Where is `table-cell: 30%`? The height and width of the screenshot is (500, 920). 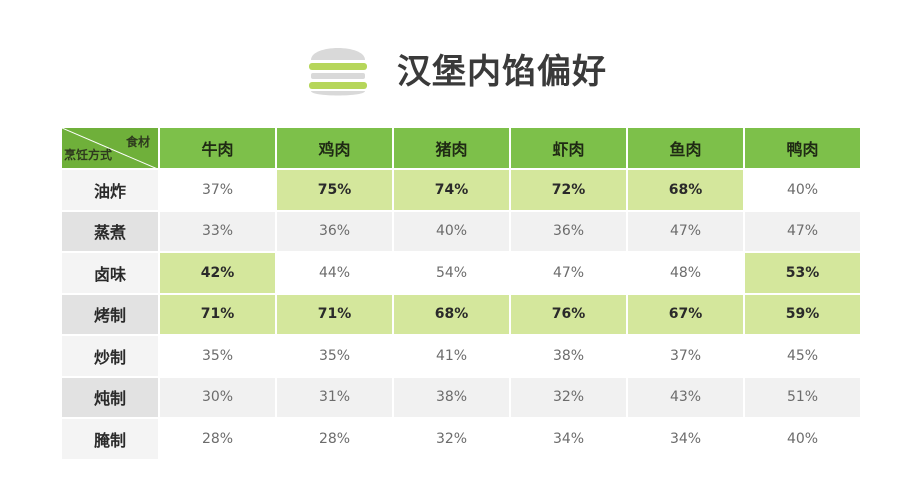 table-cell: 30% is located at coordinates (218, 398).